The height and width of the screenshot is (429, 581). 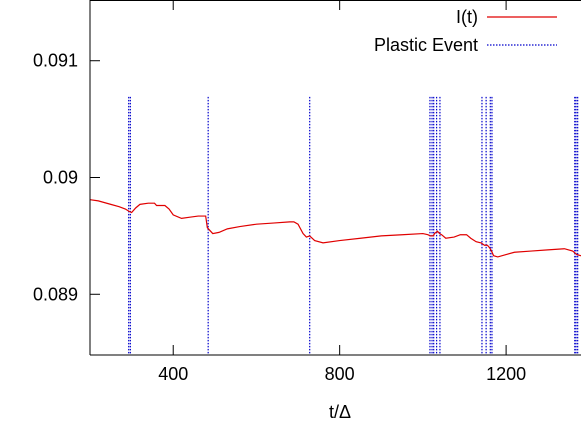 What do you see at coordinates (340, 412) in the screenshot?
I see `x-axis-label: t/Δ` at bounding box center [340, 412].